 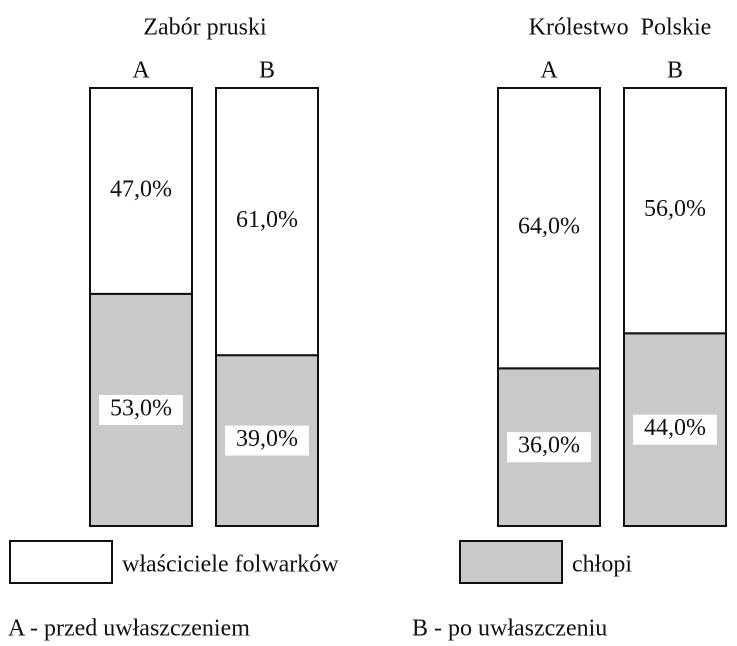 I want to click on value-label: 53,0%, so click(x=141, y=408).